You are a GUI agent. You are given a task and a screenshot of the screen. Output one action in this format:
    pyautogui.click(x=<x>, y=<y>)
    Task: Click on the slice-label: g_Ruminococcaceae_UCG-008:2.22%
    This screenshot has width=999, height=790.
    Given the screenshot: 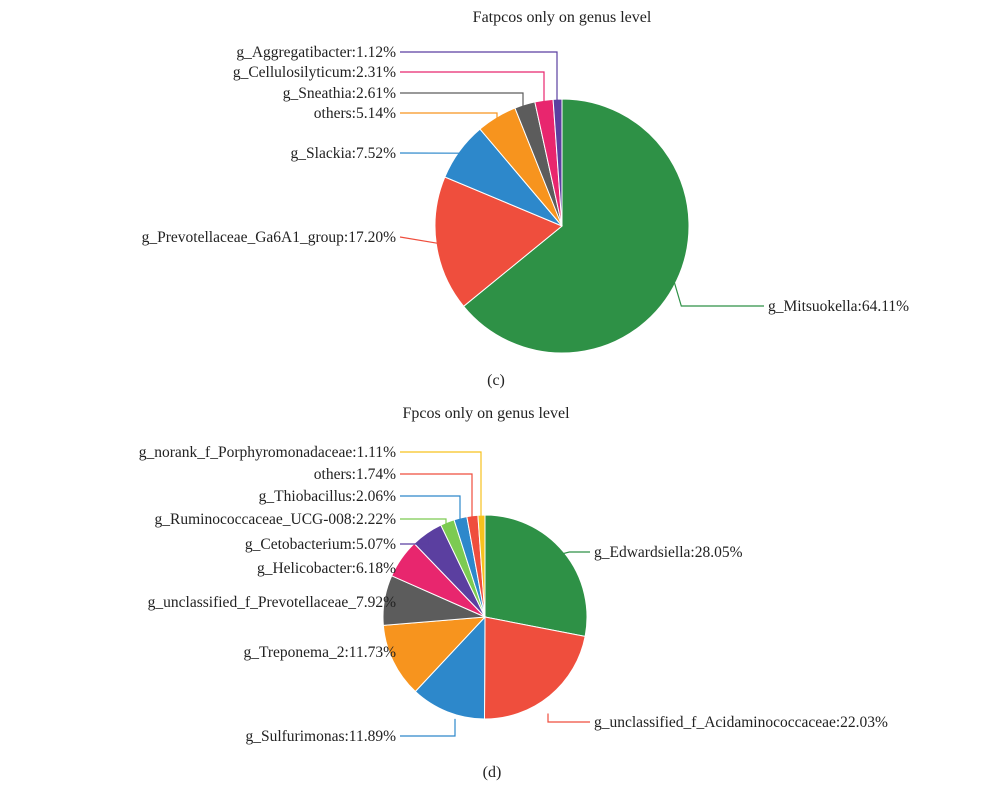 What is the action you would take?
    pyautogui.click(x=276, y=519)
    